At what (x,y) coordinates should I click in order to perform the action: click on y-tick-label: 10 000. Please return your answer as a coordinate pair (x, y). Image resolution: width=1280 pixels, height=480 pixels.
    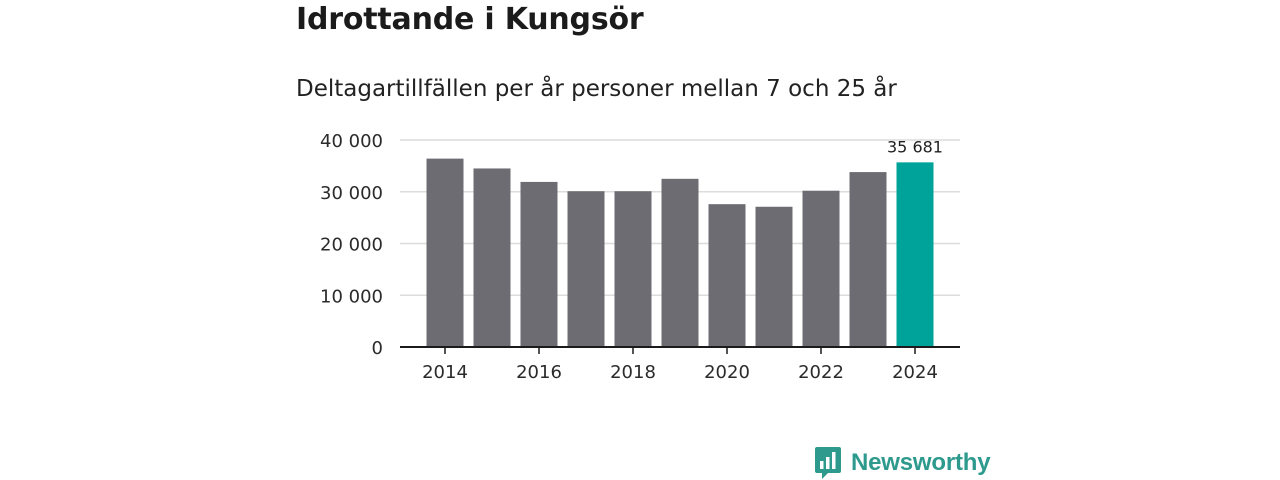
    Looking at the image, I should click on (351, 296).